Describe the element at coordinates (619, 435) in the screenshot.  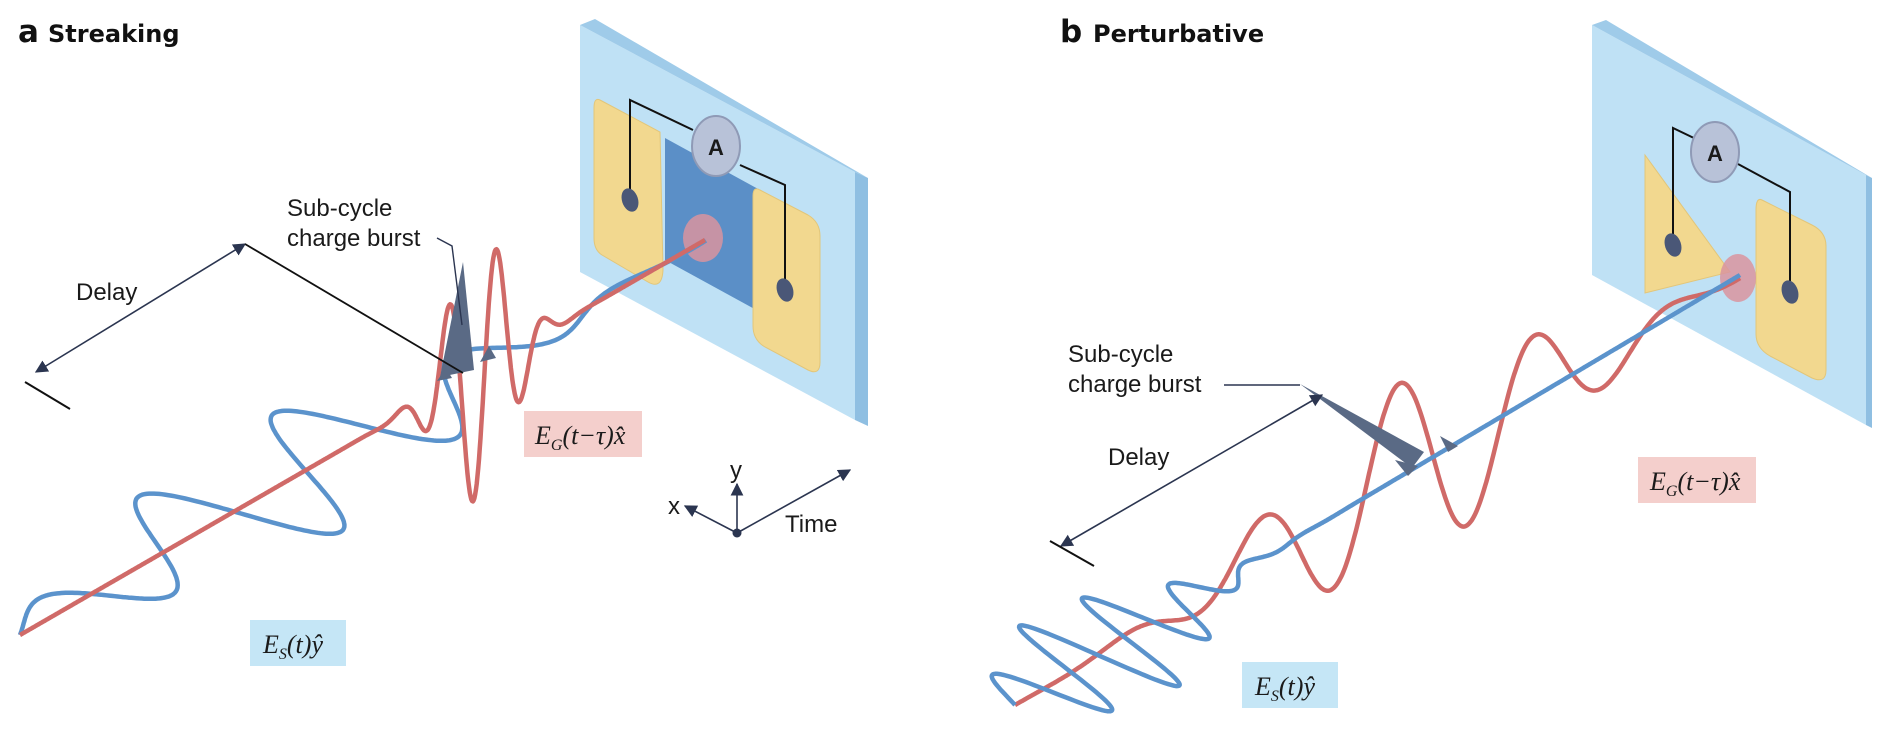
I see `panel-a-gate-unit: x̂` at that location.